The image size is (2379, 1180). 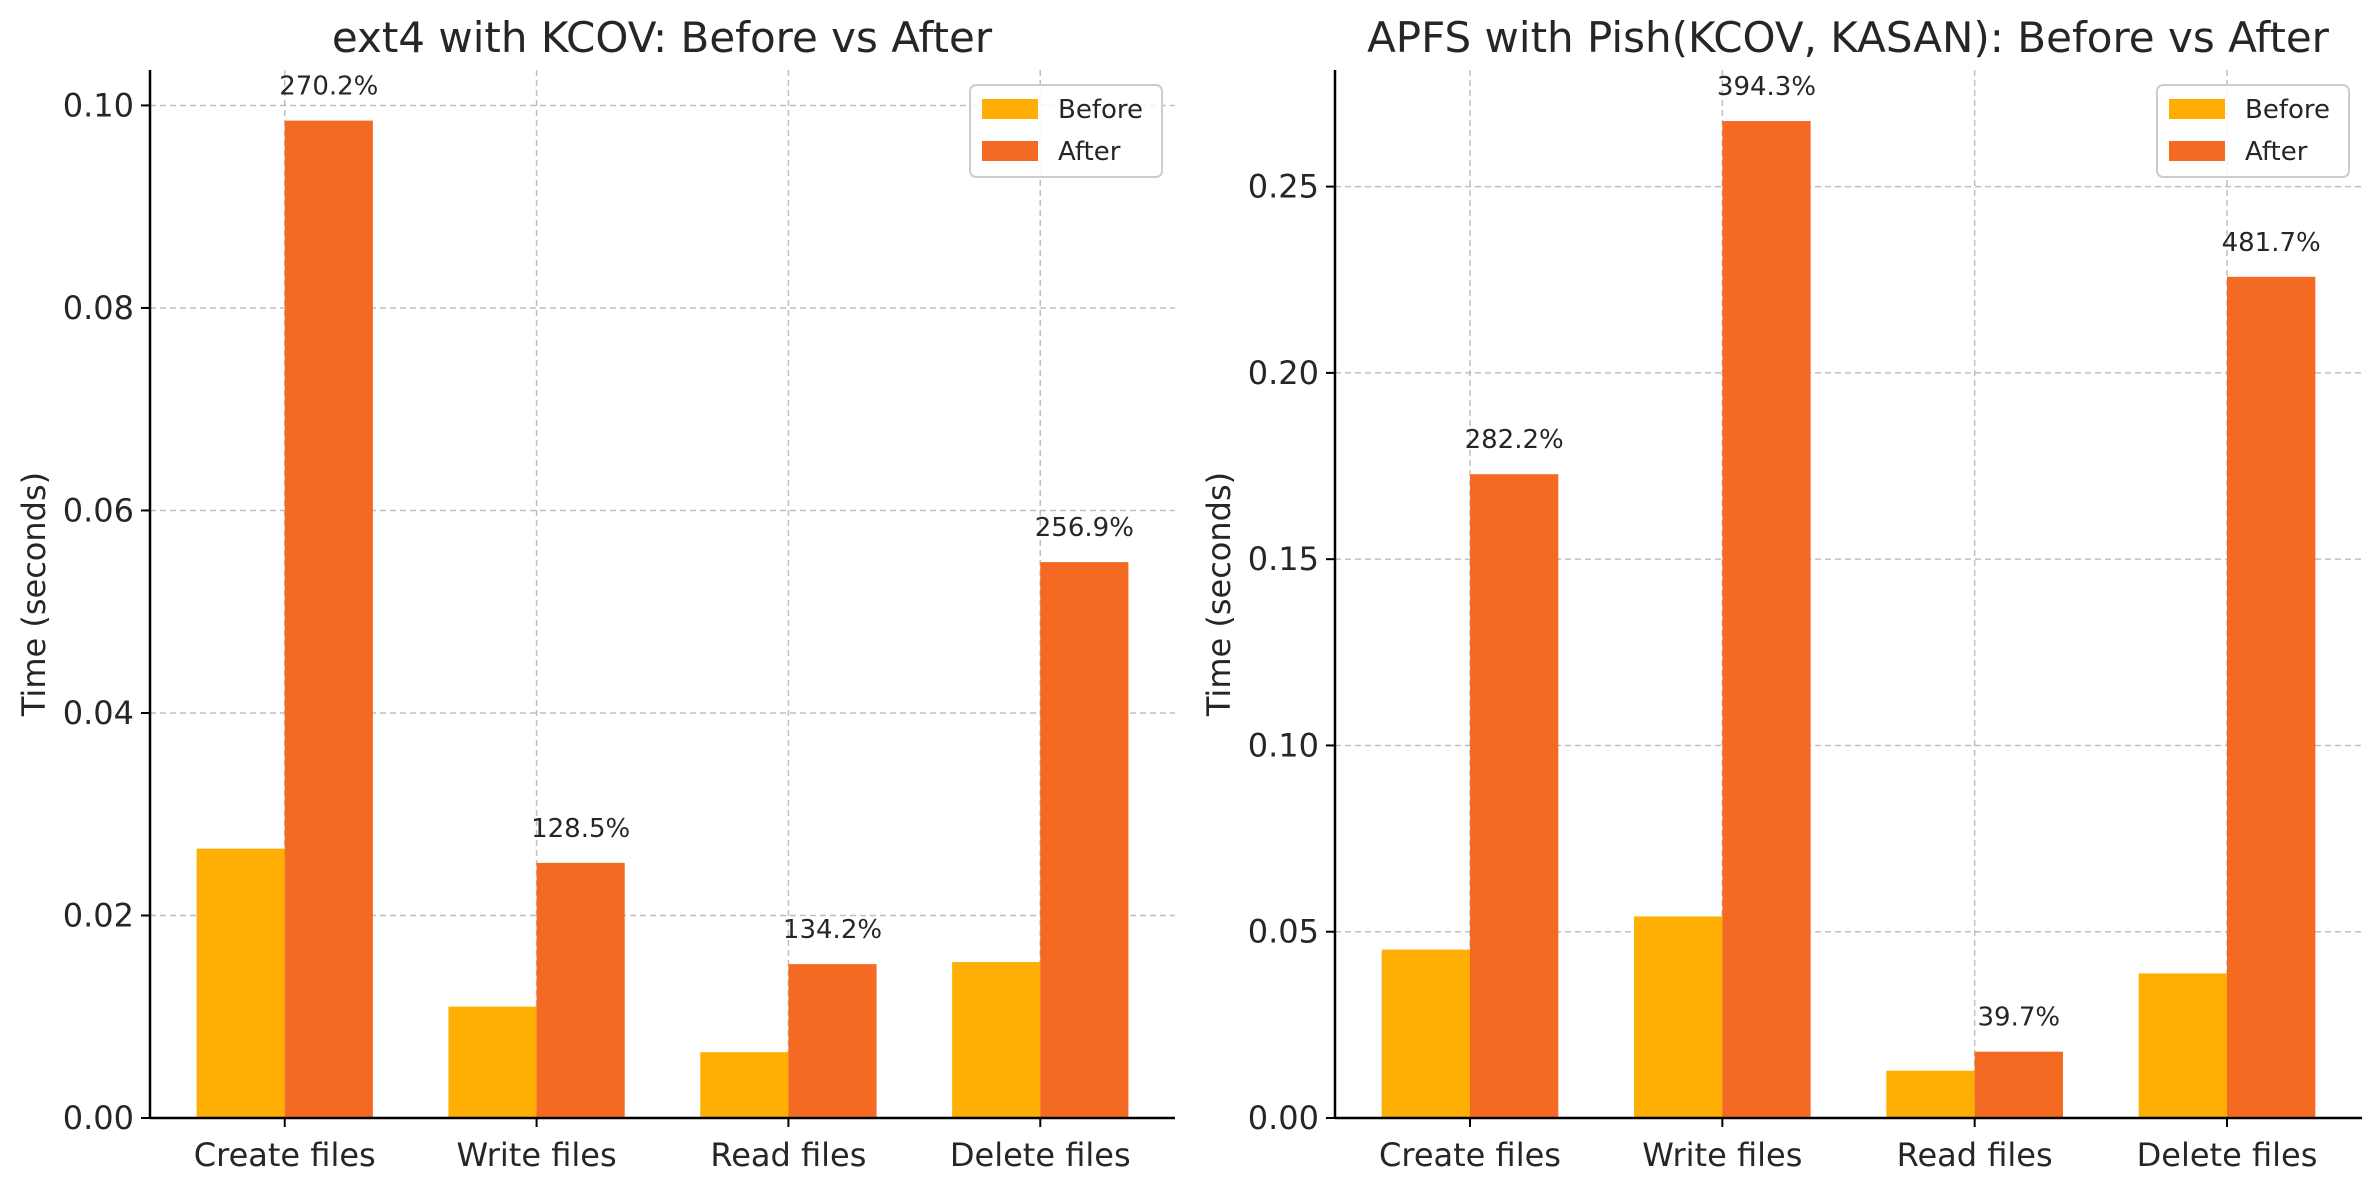 What do you see at coordinates (1084, 528) in the screenshot?
I see `data-label: 256.9%` at bounding box center [1084, 528].